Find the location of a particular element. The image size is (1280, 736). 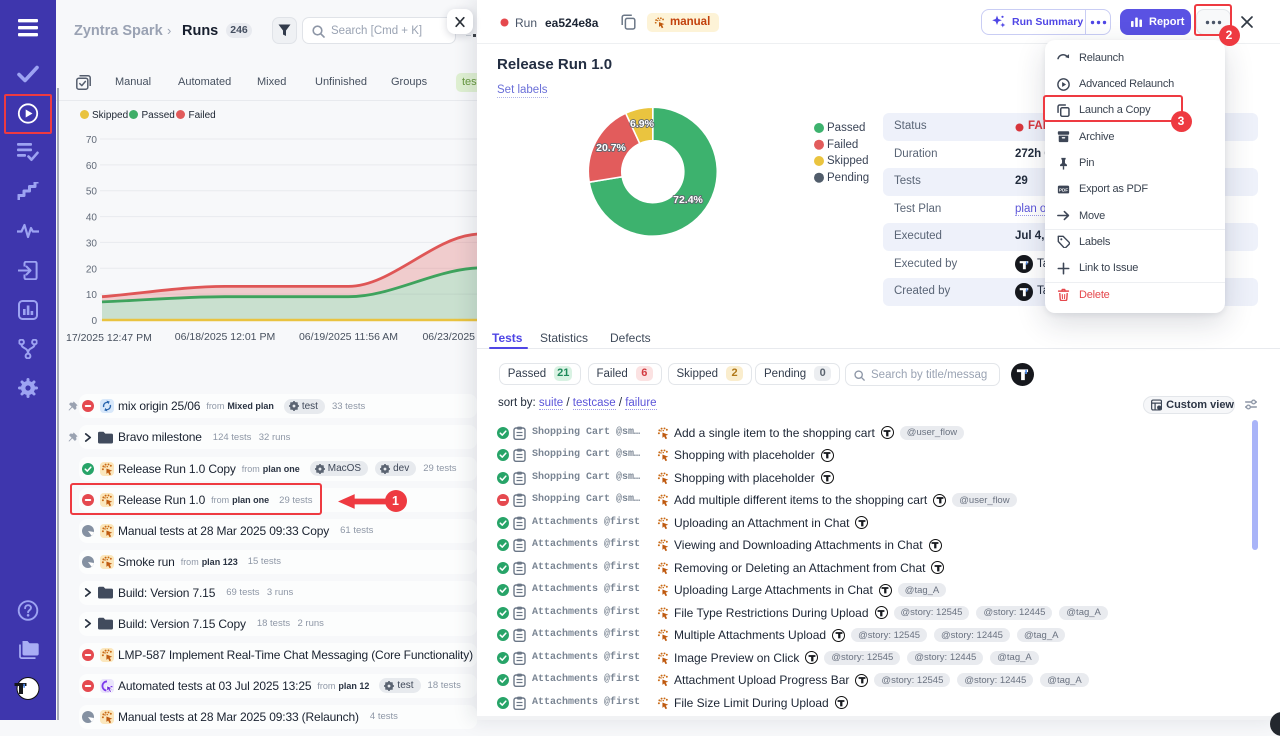

svg-text: 10 is located at coordinates (92, 295).